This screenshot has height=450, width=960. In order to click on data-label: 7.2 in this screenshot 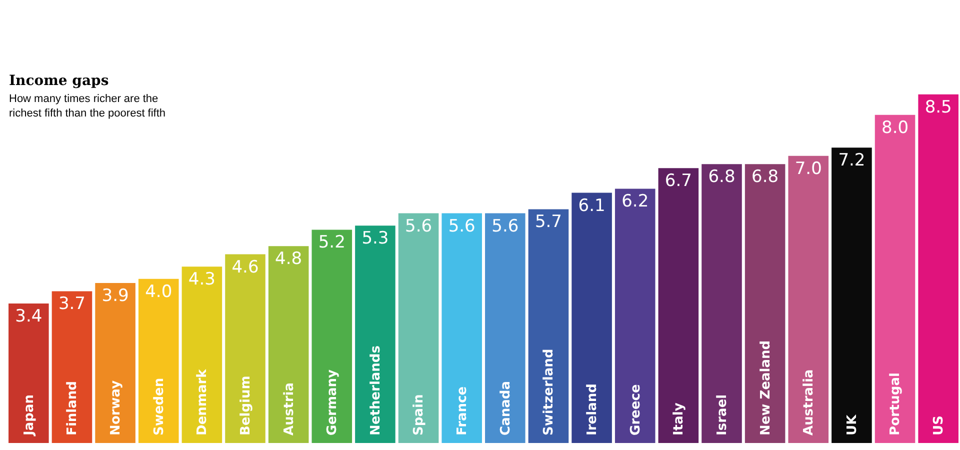, I will do `click(852, 160)`.